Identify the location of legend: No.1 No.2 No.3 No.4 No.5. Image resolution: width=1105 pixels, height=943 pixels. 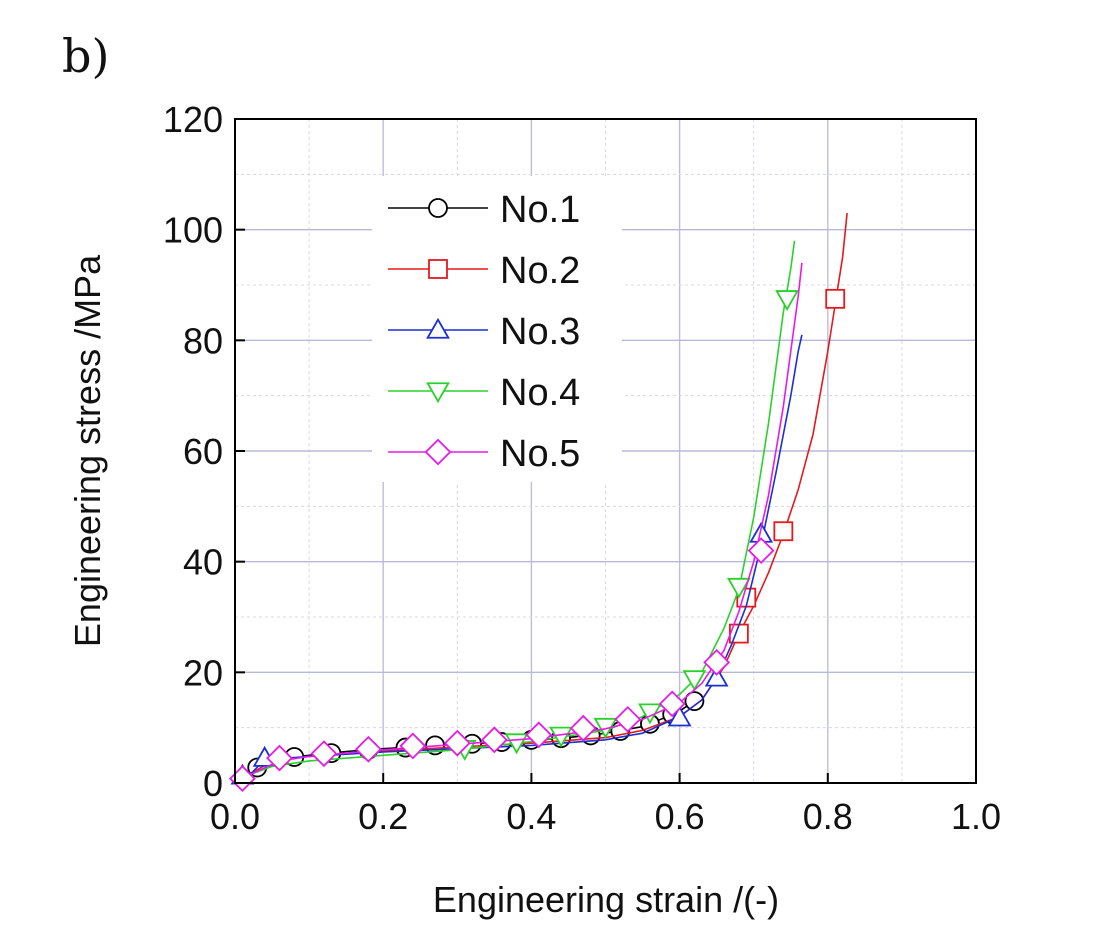
(484, 332).